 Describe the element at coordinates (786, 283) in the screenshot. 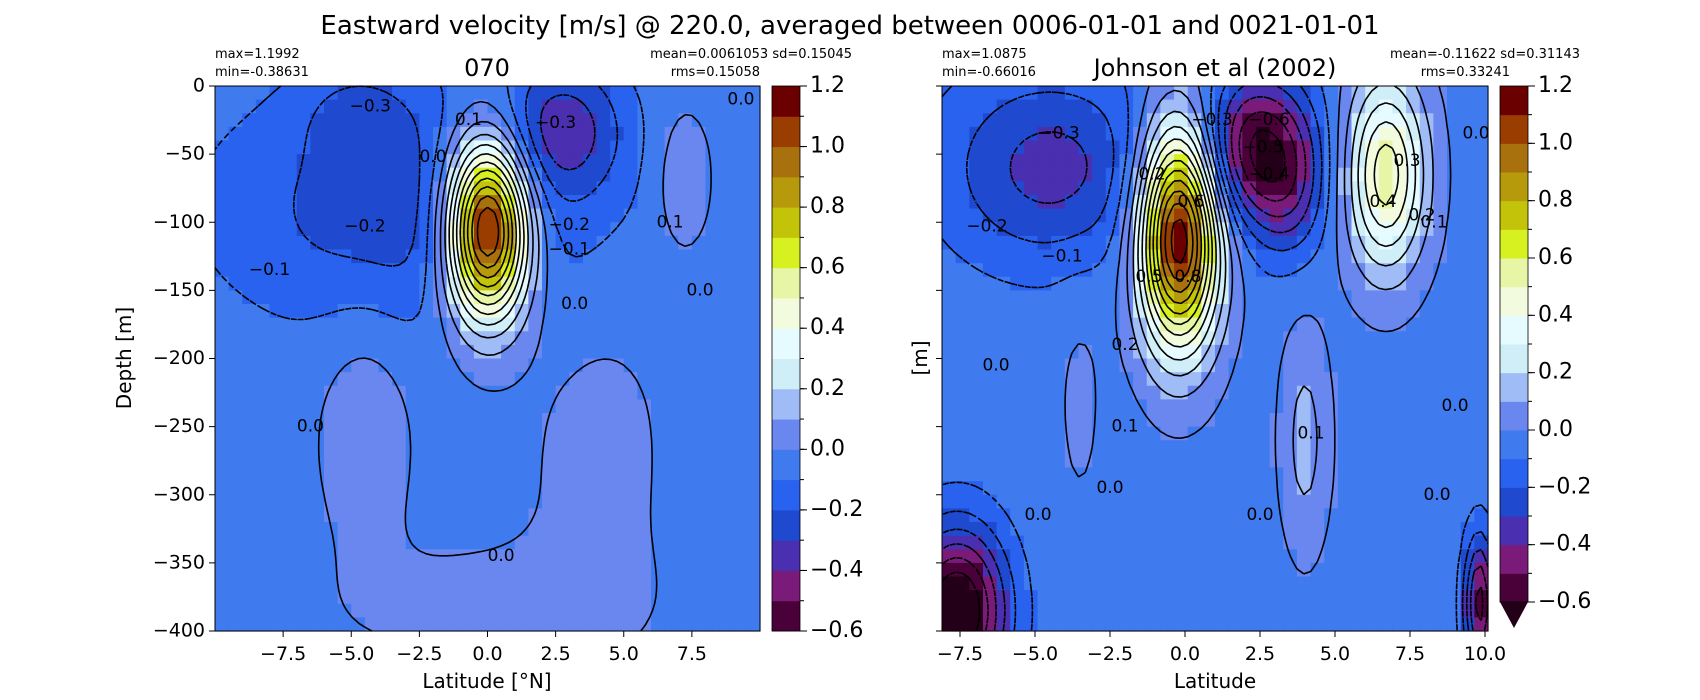

I see `colorbar-segment` at that location.